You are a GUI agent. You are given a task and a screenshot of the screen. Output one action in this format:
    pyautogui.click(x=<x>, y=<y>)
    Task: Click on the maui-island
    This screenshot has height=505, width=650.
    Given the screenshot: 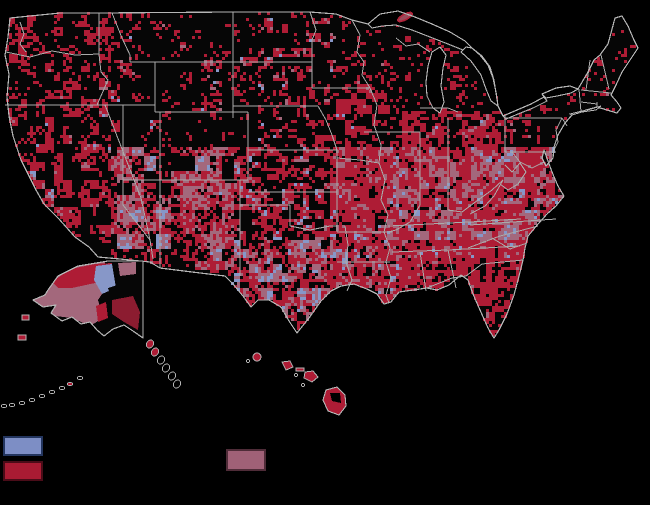 What is the action you would take?
    pyautogui.click(x=311, y=376)
    